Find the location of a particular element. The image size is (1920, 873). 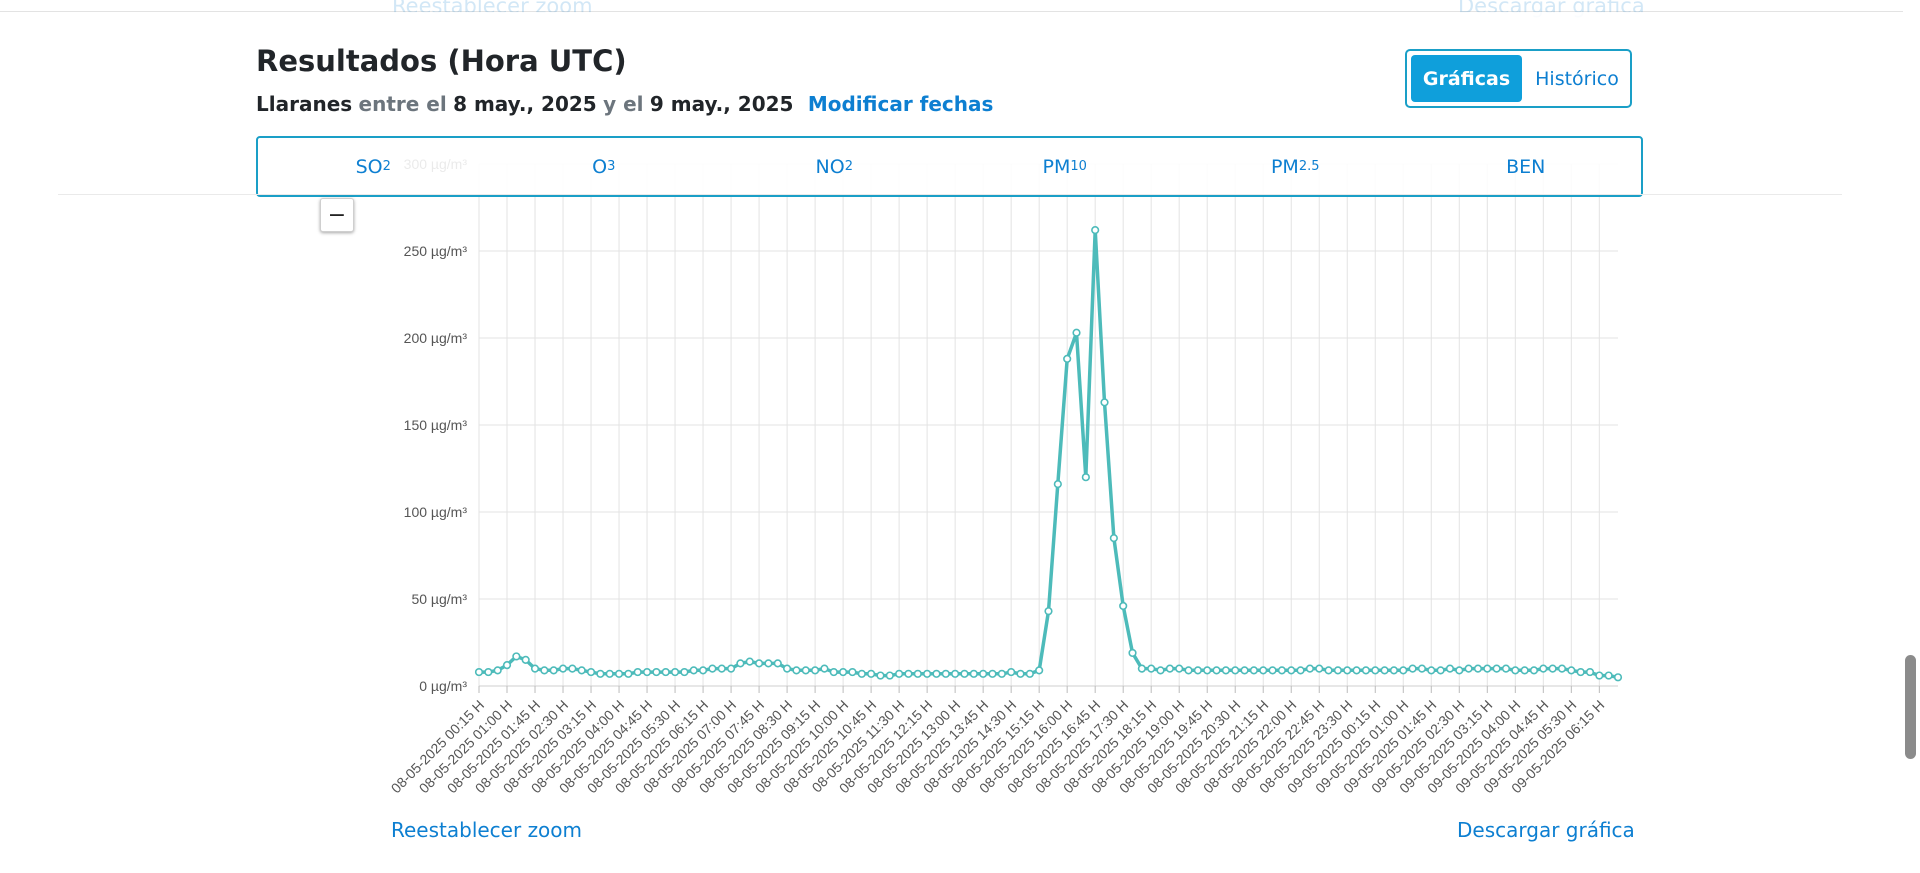

zoom-out-button: − is located at coordinates (337, 215).